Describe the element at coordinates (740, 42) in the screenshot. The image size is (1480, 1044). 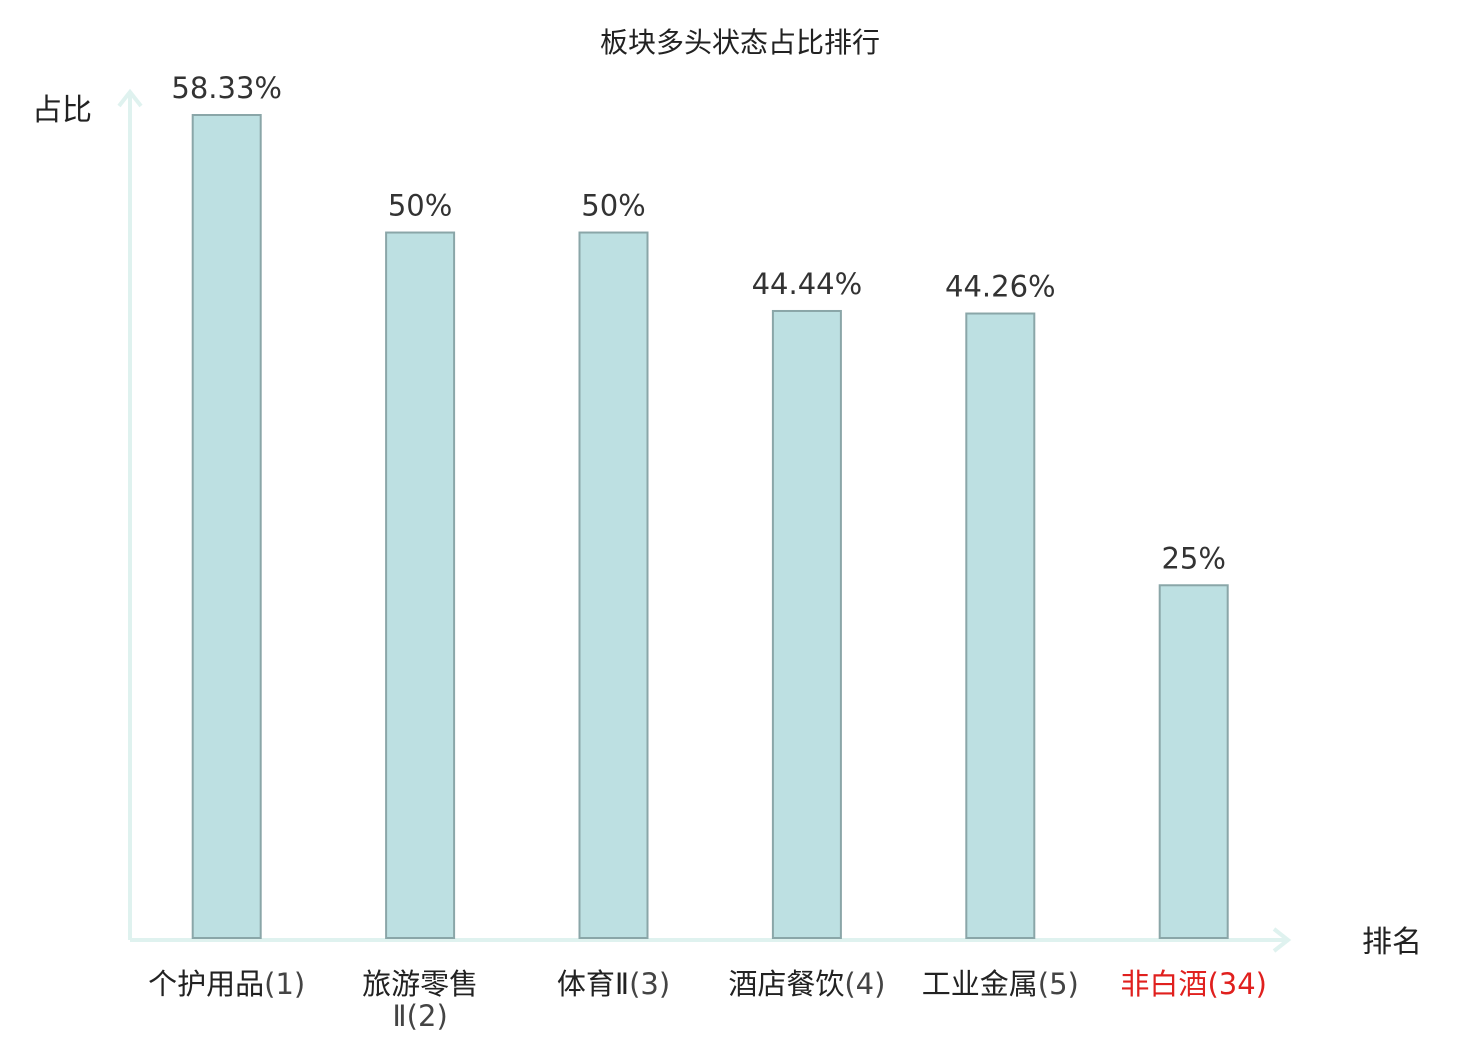
I see `chart-title: 板块多头状态占比排行` at that location.